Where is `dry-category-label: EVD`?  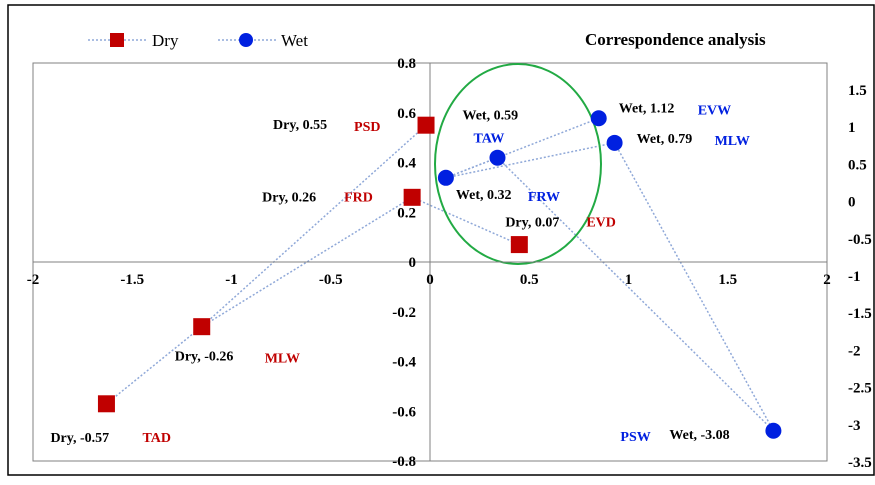
dry-category-label: EVD is located at coordinates (601, 223).